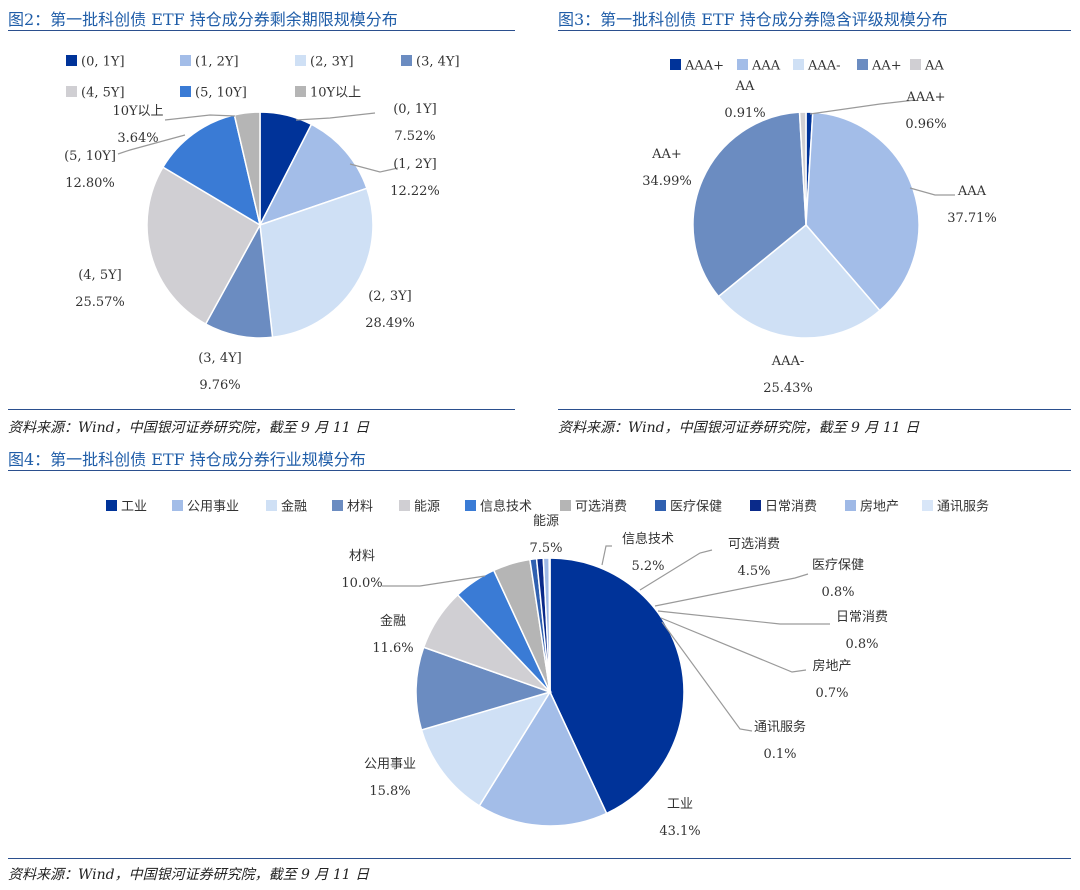 This screenshot has width=1080, height=890. I want to click on chart3-legend-label-7: 医疗保健, so click(696, 507).